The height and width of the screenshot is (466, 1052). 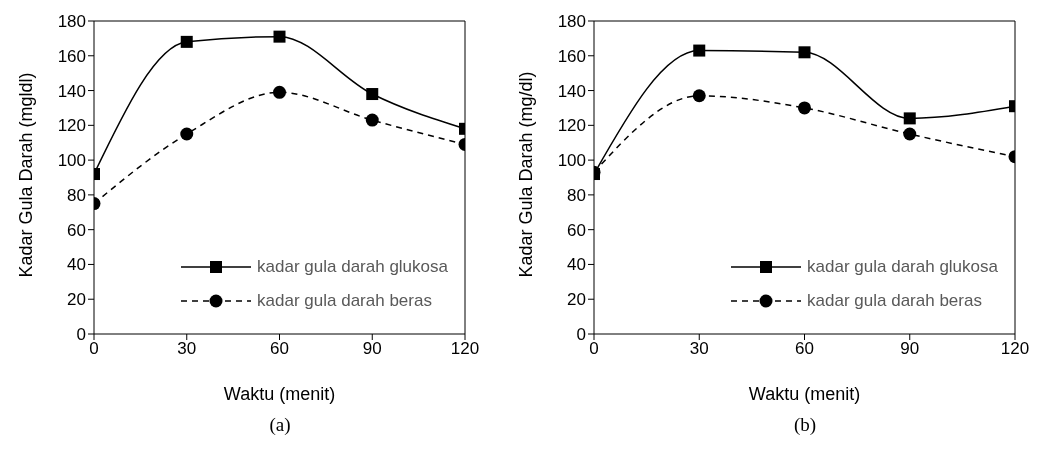 What do you see at coordinates (26, 175) in the screenshot?
I see `y-axis-title: Kadar Gula Darah (mgldl)` at bounding box center [26, 175].